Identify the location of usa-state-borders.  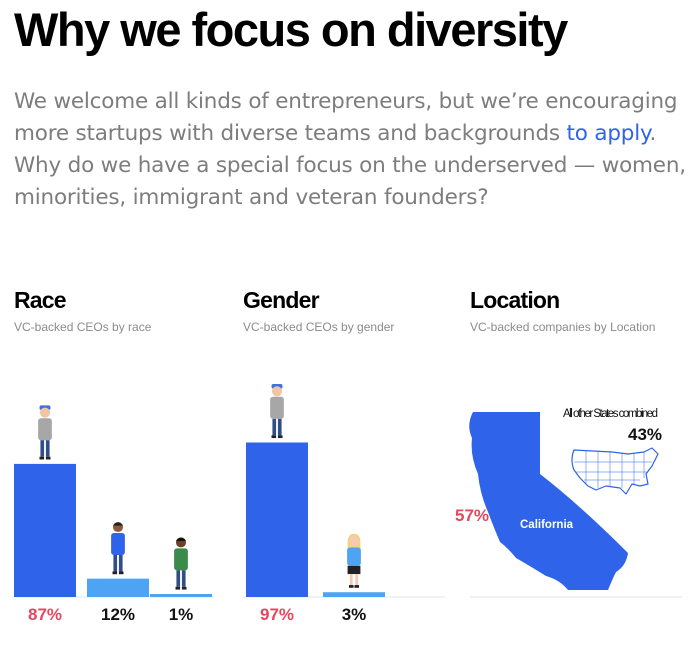
(613, 469).